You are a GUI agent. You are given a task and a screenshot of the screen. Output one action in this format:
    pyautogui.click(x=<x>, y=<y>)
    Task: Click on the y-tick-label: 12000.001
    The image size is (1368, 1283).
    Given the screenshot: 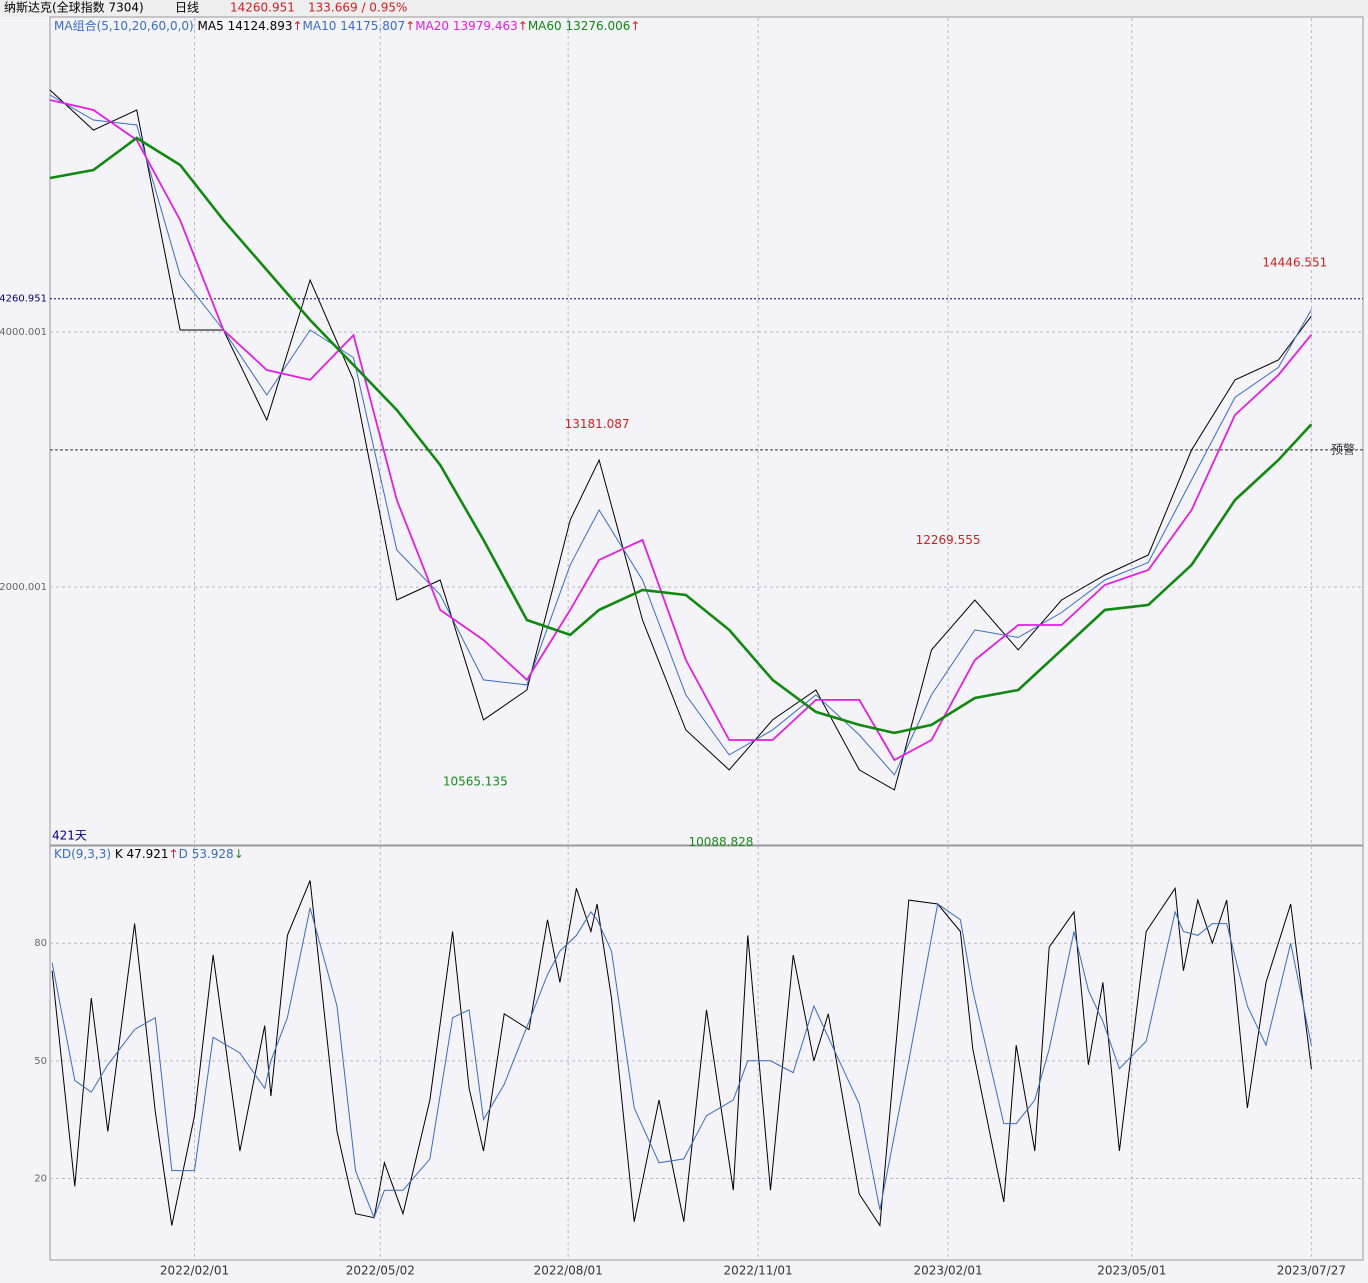 What is the action you would take?
    pyautogui.click(x=23, y=587)
    